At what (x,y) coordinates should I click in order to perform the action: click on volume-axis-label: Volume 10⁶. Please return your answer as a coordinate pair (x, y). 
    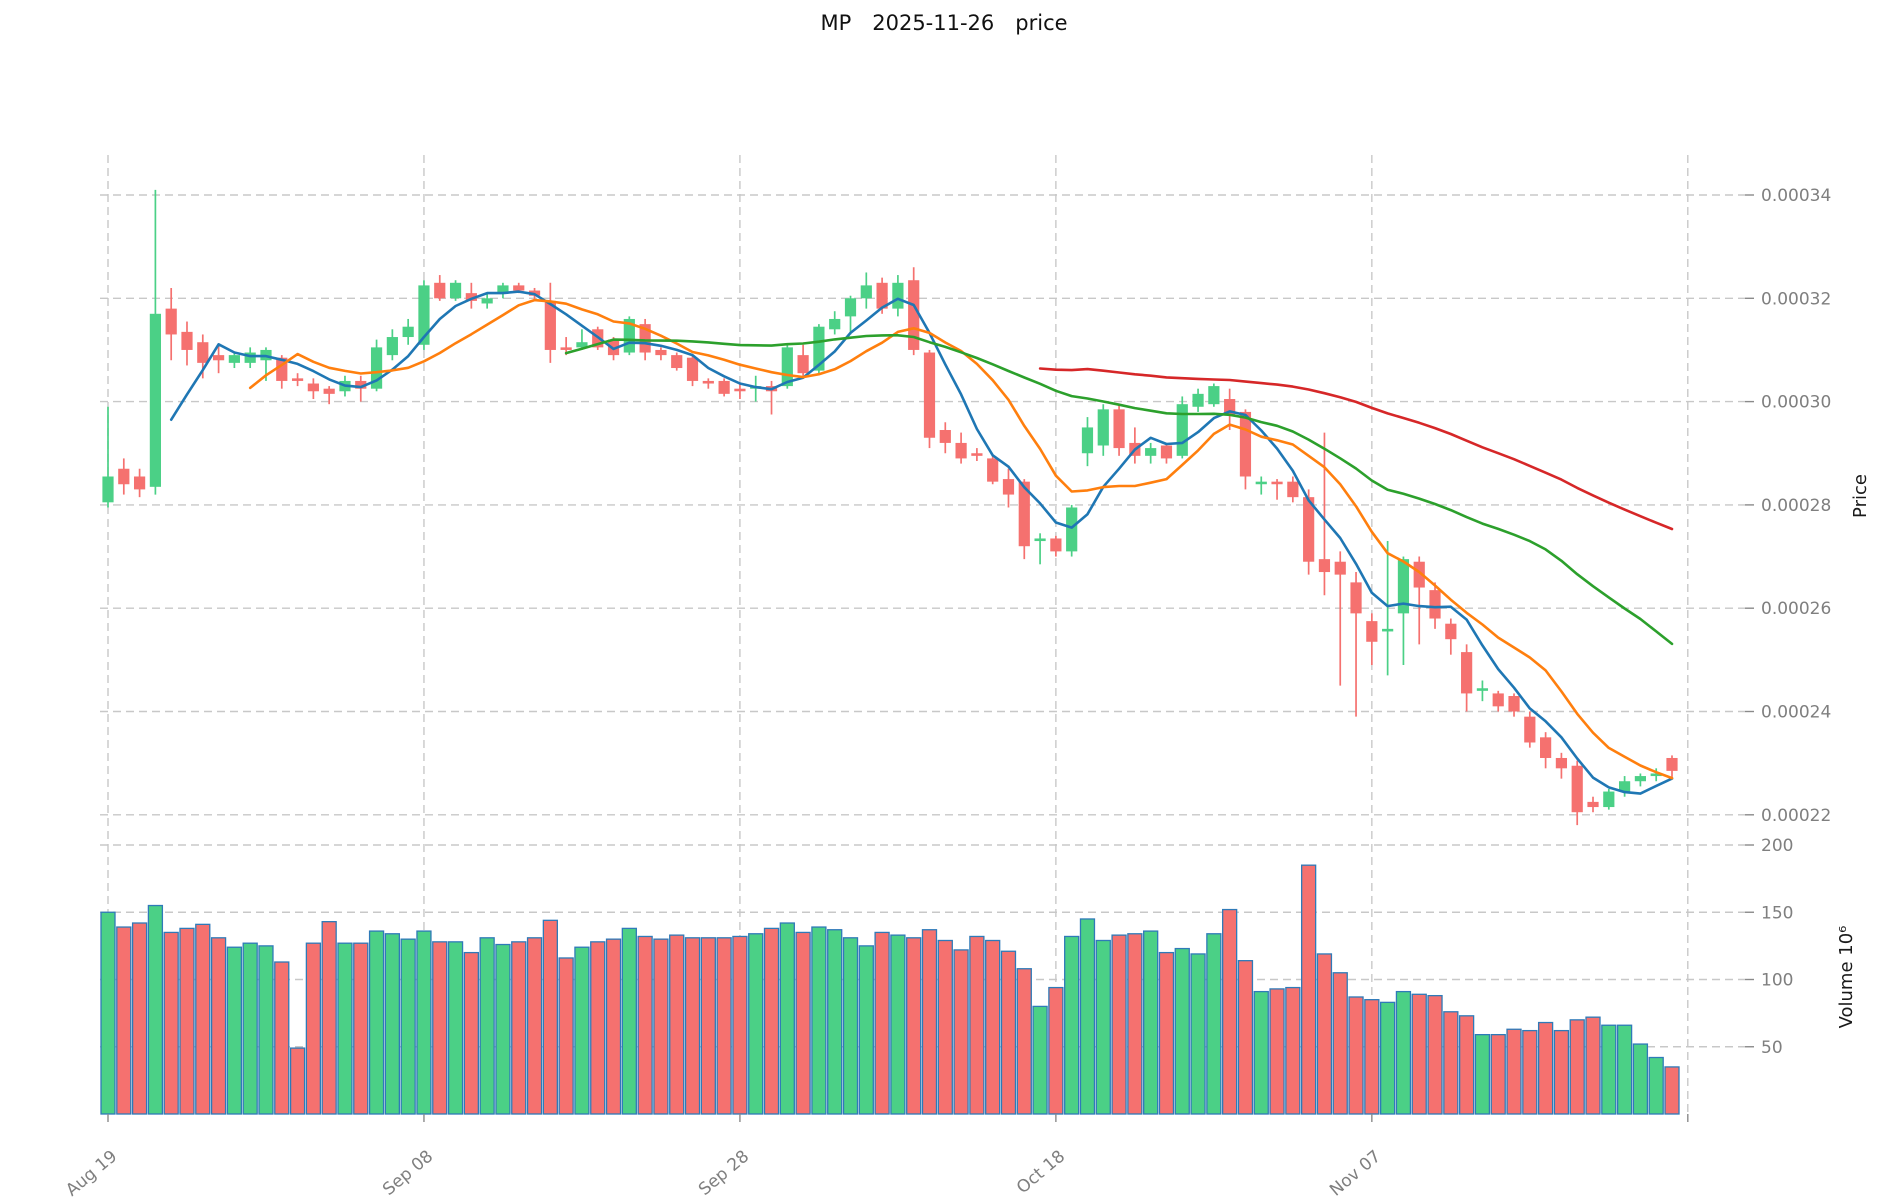
    Looking at the image, I should click on (1846, 977).